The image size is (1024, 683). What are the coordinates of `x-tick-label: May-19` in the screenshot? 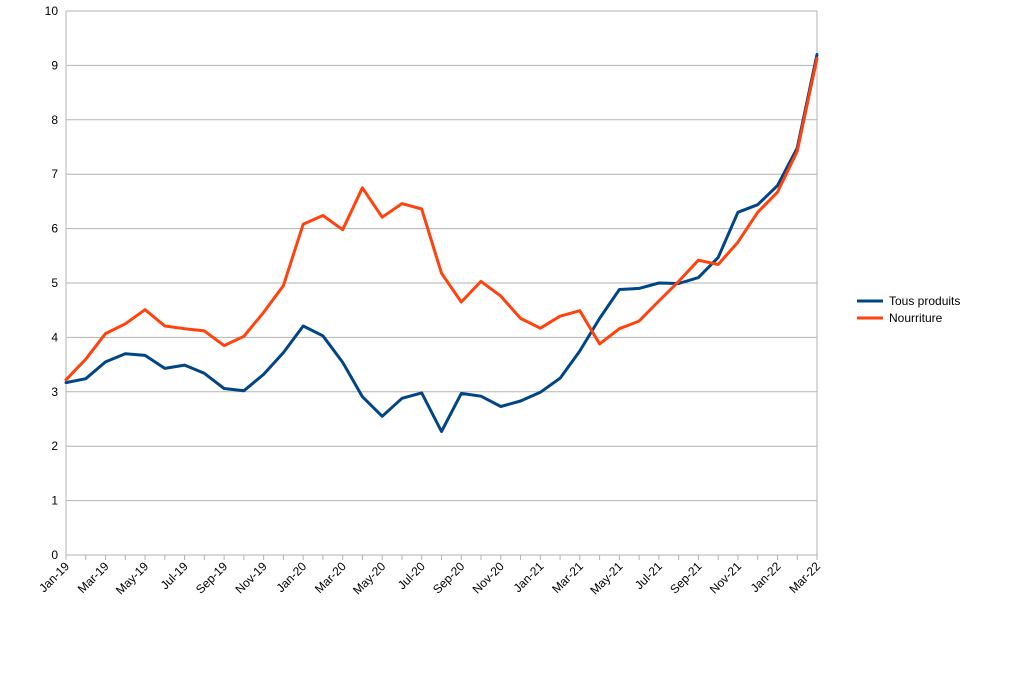 It's located at (132, 578).